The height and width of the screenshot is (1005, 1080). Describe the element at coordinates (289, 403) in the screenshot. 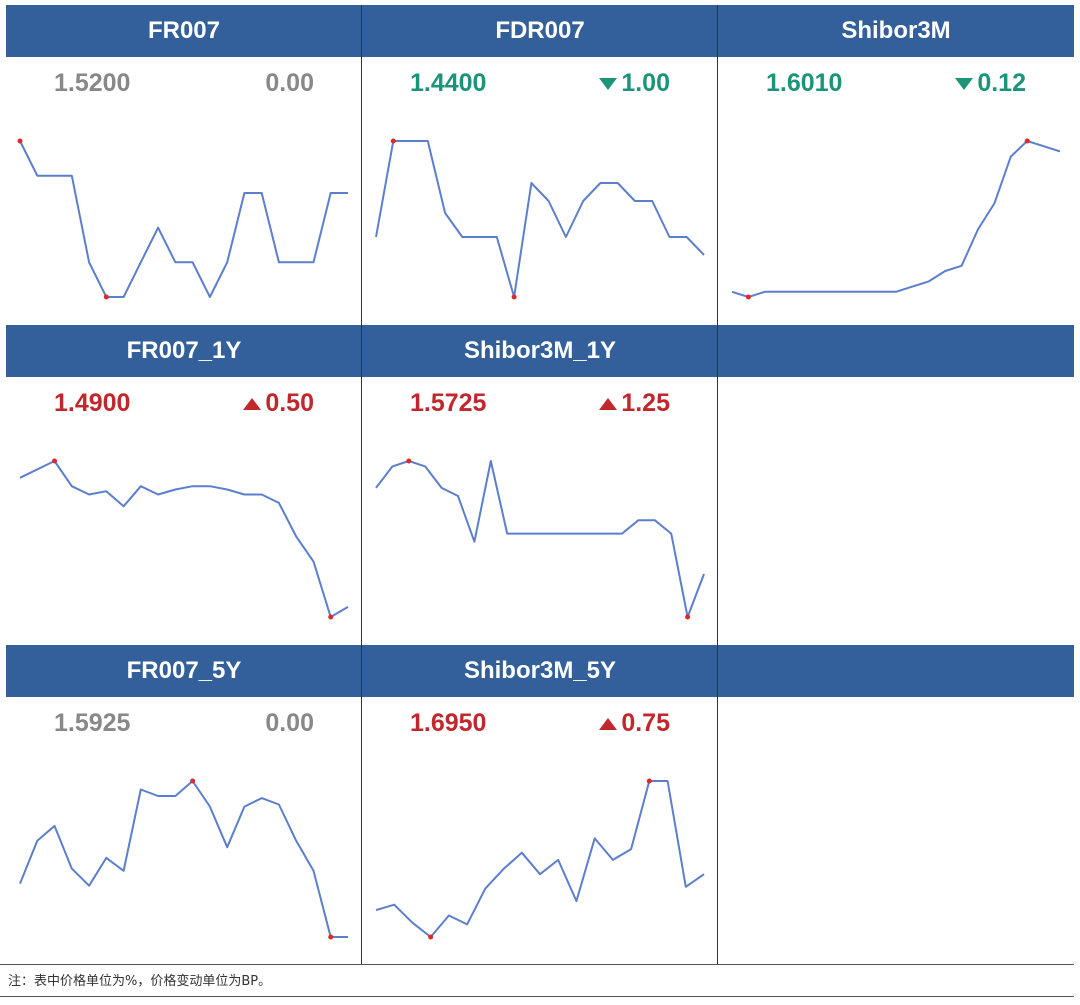

I see `change-value: 0.50` at that location.